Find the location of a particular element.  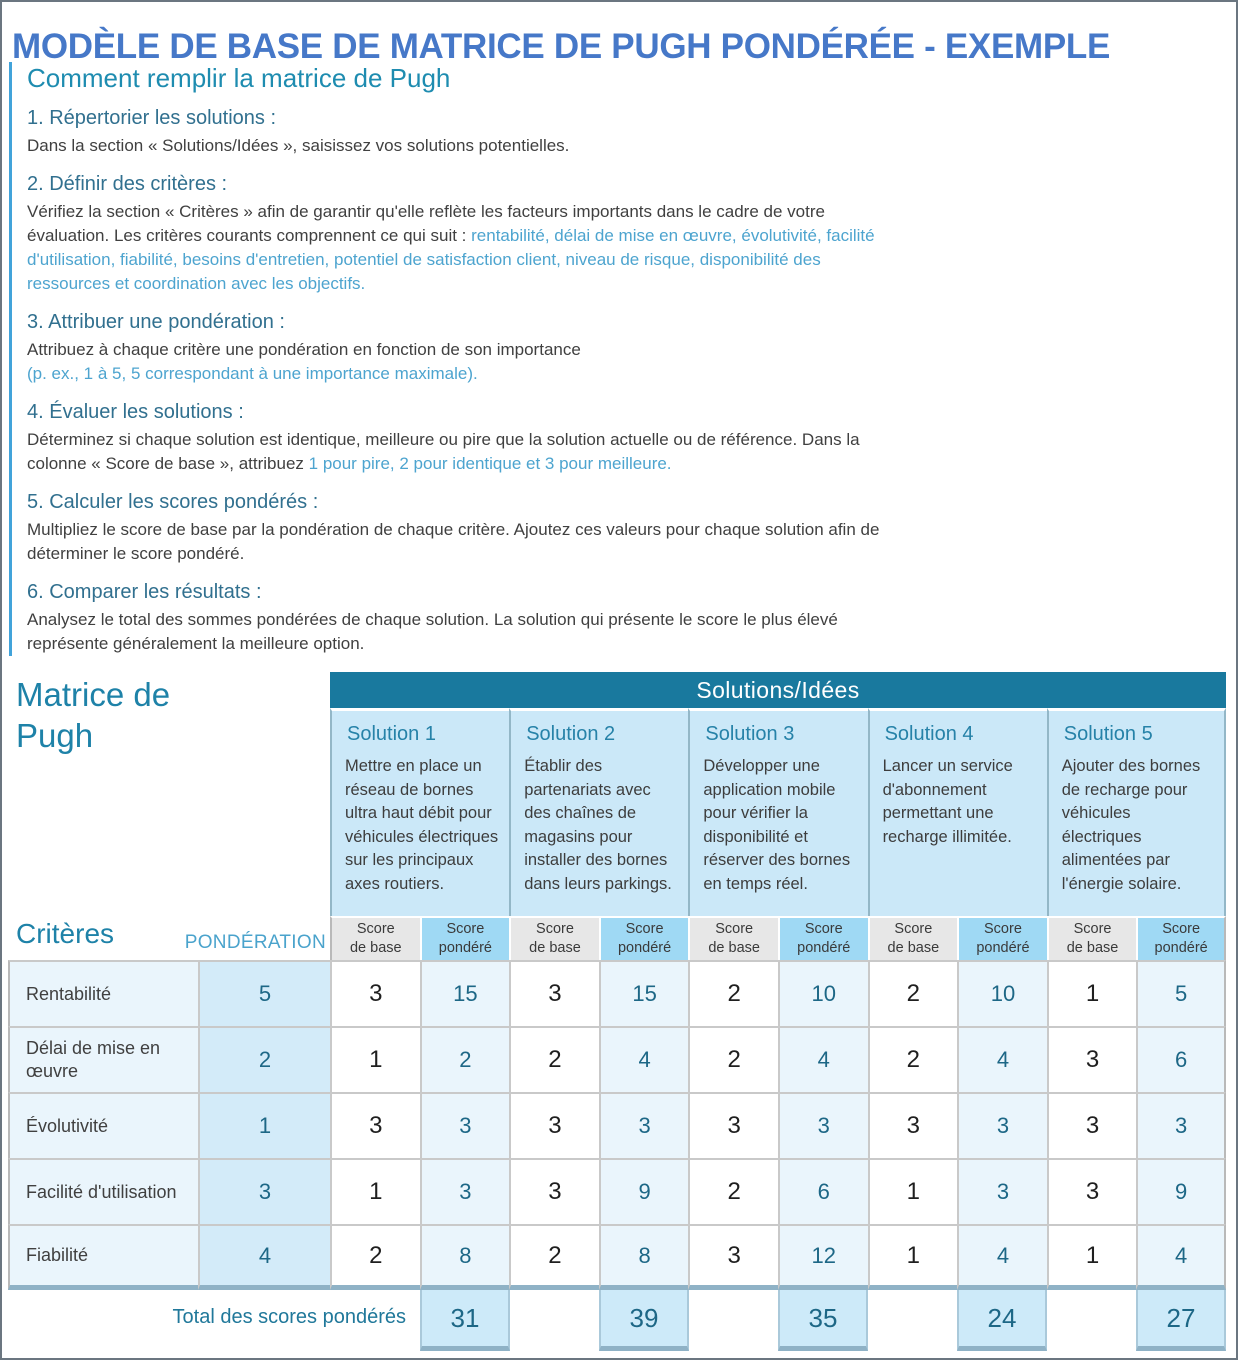

total-value: 39 is located at coordinates (644, 1320).